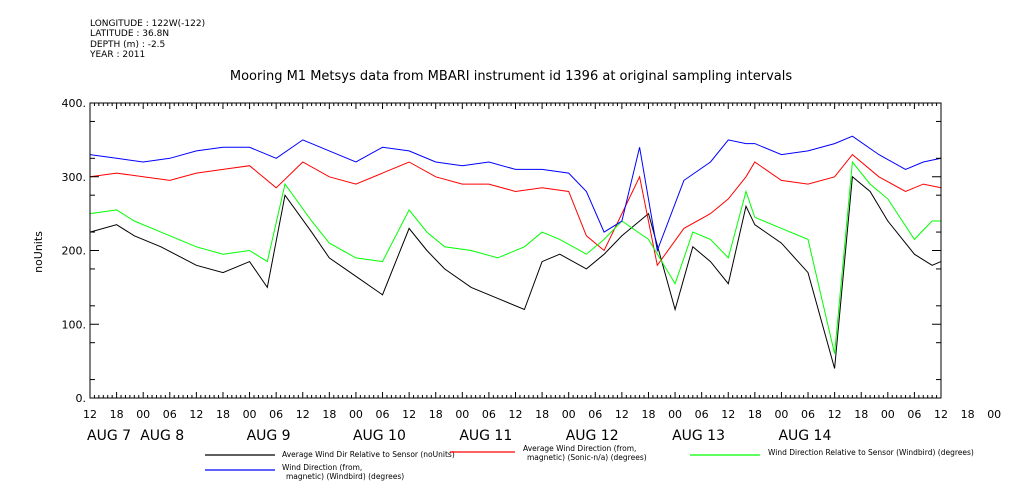 This screenshot has width=1009, height=504. I want to click on x-day-label: AUG 14, so click(804, 436).